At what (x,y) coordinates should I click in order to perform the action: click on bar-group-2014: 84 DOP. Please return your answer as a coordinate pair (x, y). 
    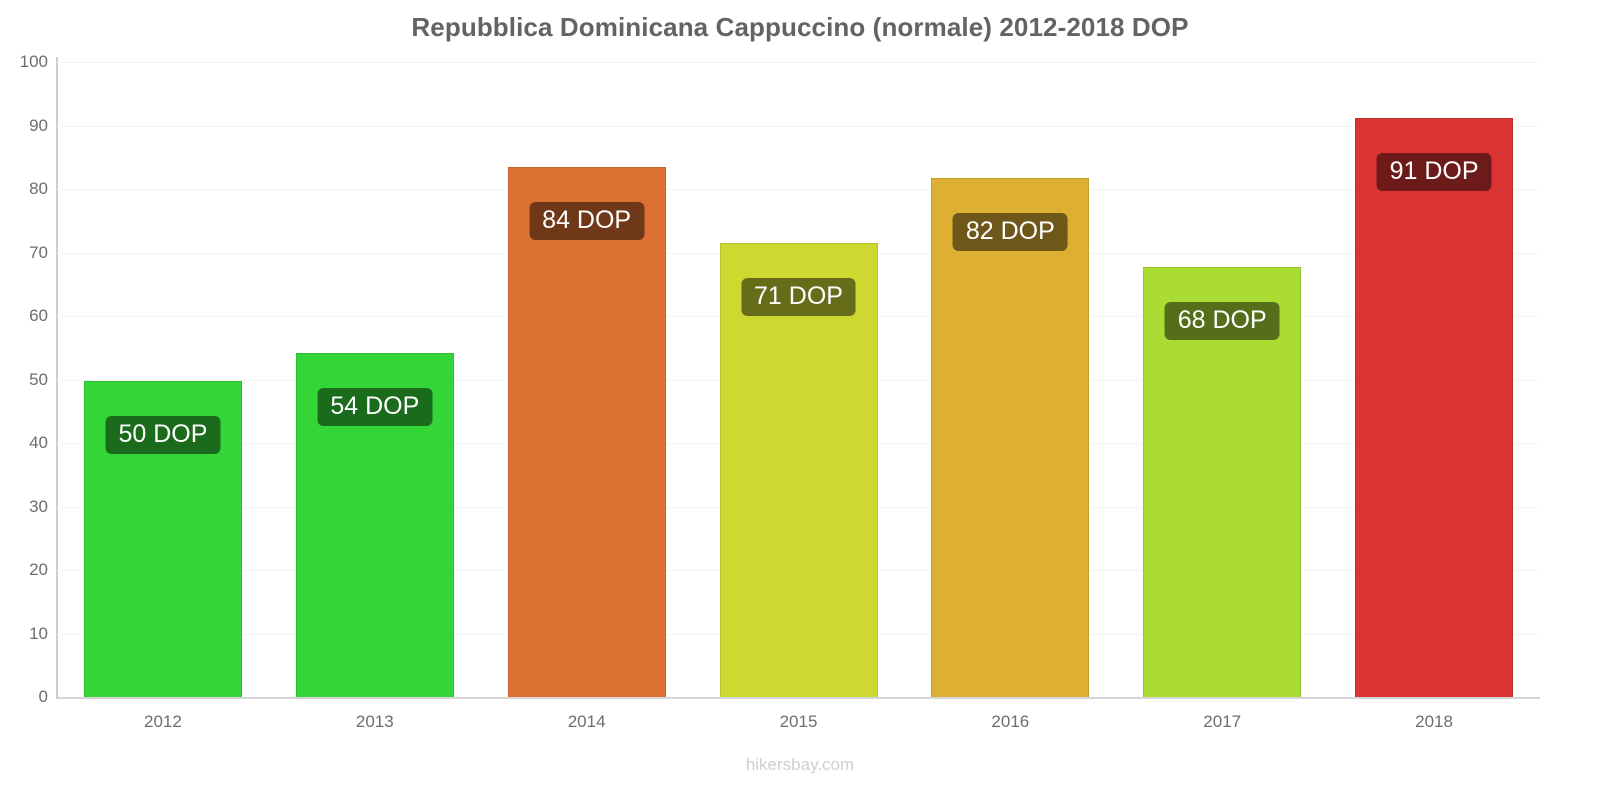
    Looking at the image, I should click on (586, 379).